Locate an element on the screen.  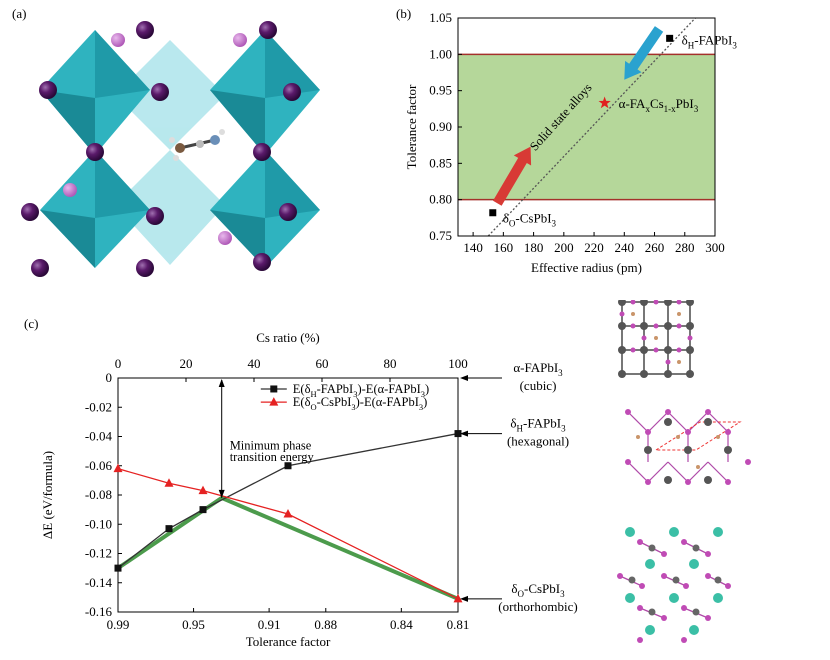
x-axis-ticks: 140 160 180 200 220 240 260 280 300 is located at coordinates (594, 243).